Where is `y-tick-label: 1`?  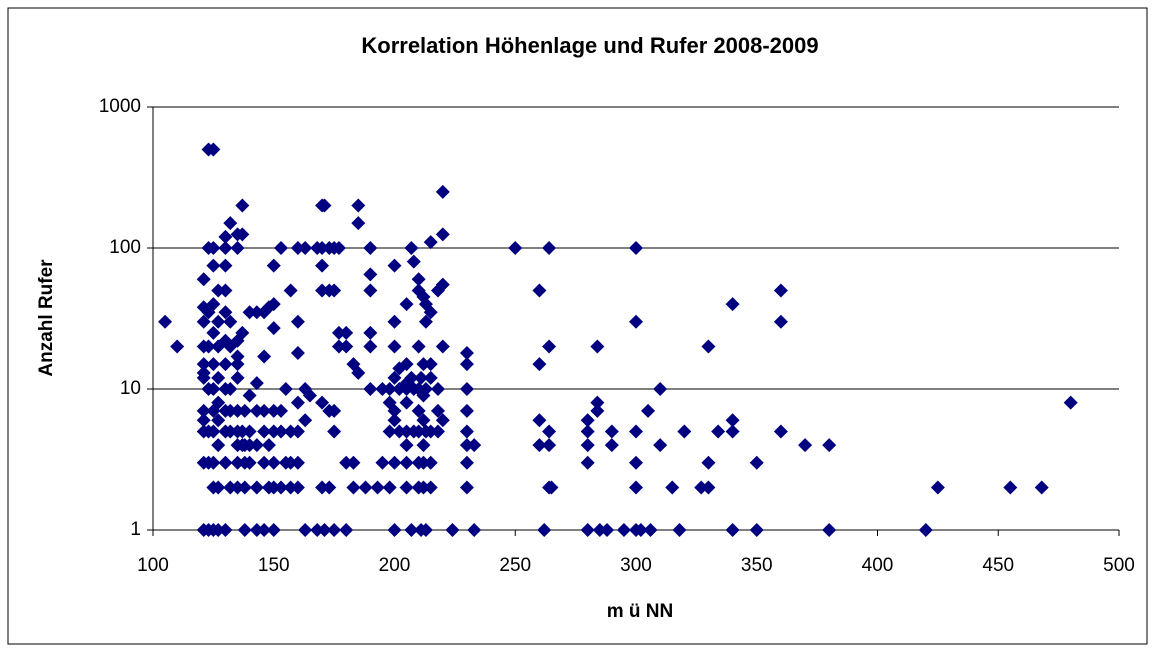
y-tick-label: 1 is located at coordinates (135, 529).